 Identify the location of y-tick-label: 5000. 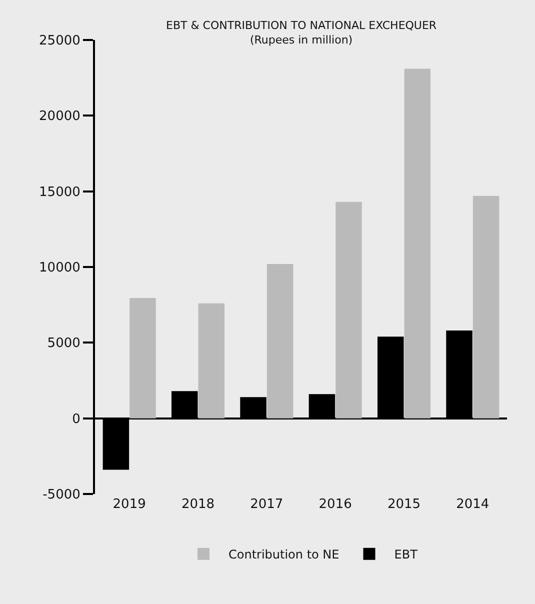
(63, 344).